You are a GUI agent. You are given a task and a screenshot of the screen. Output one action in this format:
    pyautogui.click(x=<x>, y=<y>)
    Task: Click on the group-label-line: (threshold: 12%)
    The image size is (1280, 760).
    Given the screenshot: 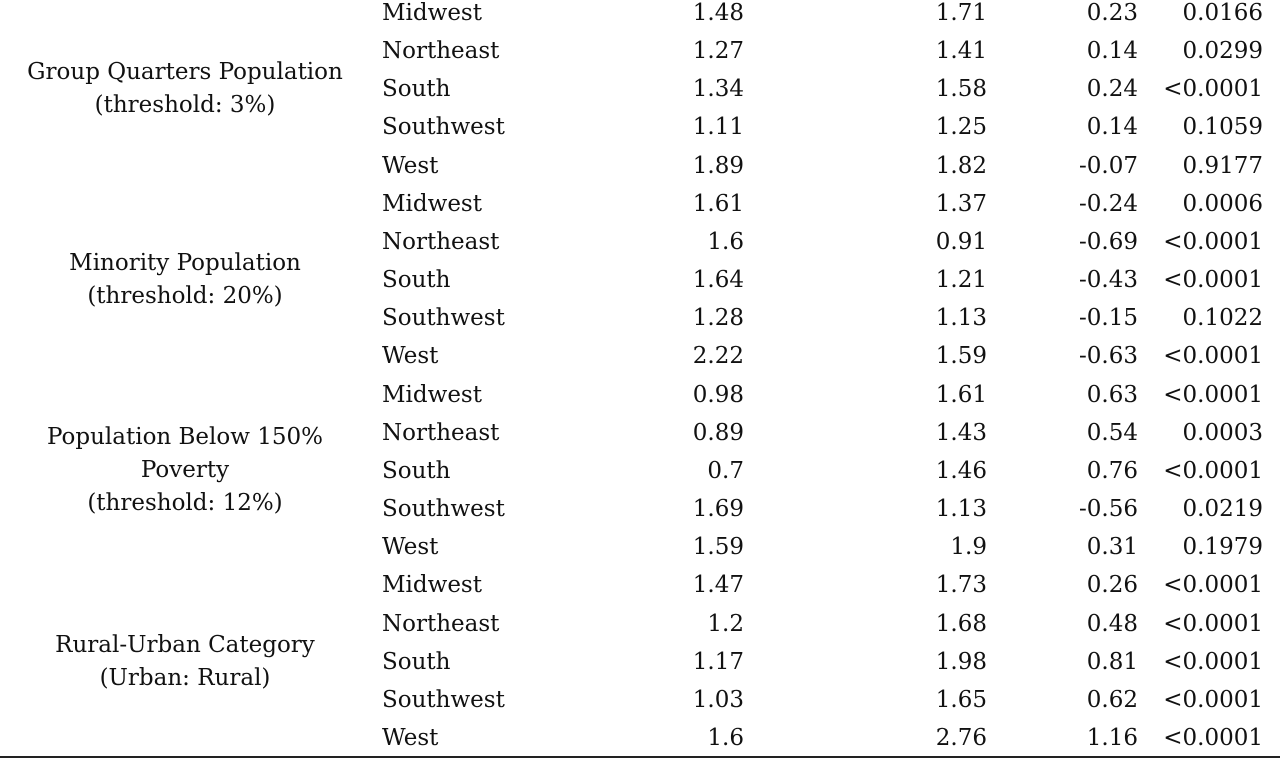 What is the action you would take?
    pyautogui.click(x=185, y=503)
    